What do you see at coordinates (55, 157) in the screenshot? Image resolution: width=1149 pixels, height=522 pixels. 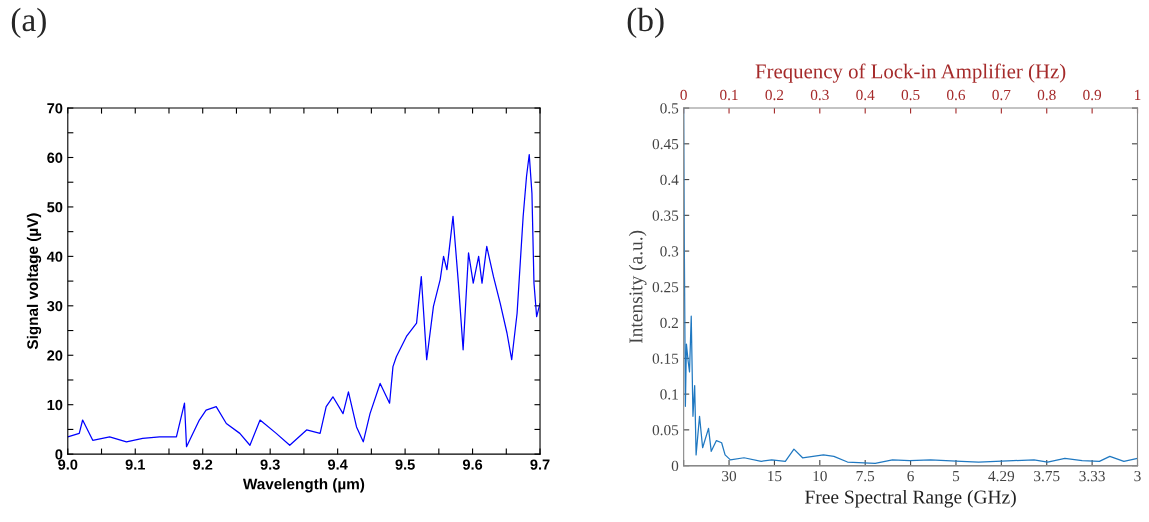 I see `y-tick-label: 60` at bounding box center [55, 157].